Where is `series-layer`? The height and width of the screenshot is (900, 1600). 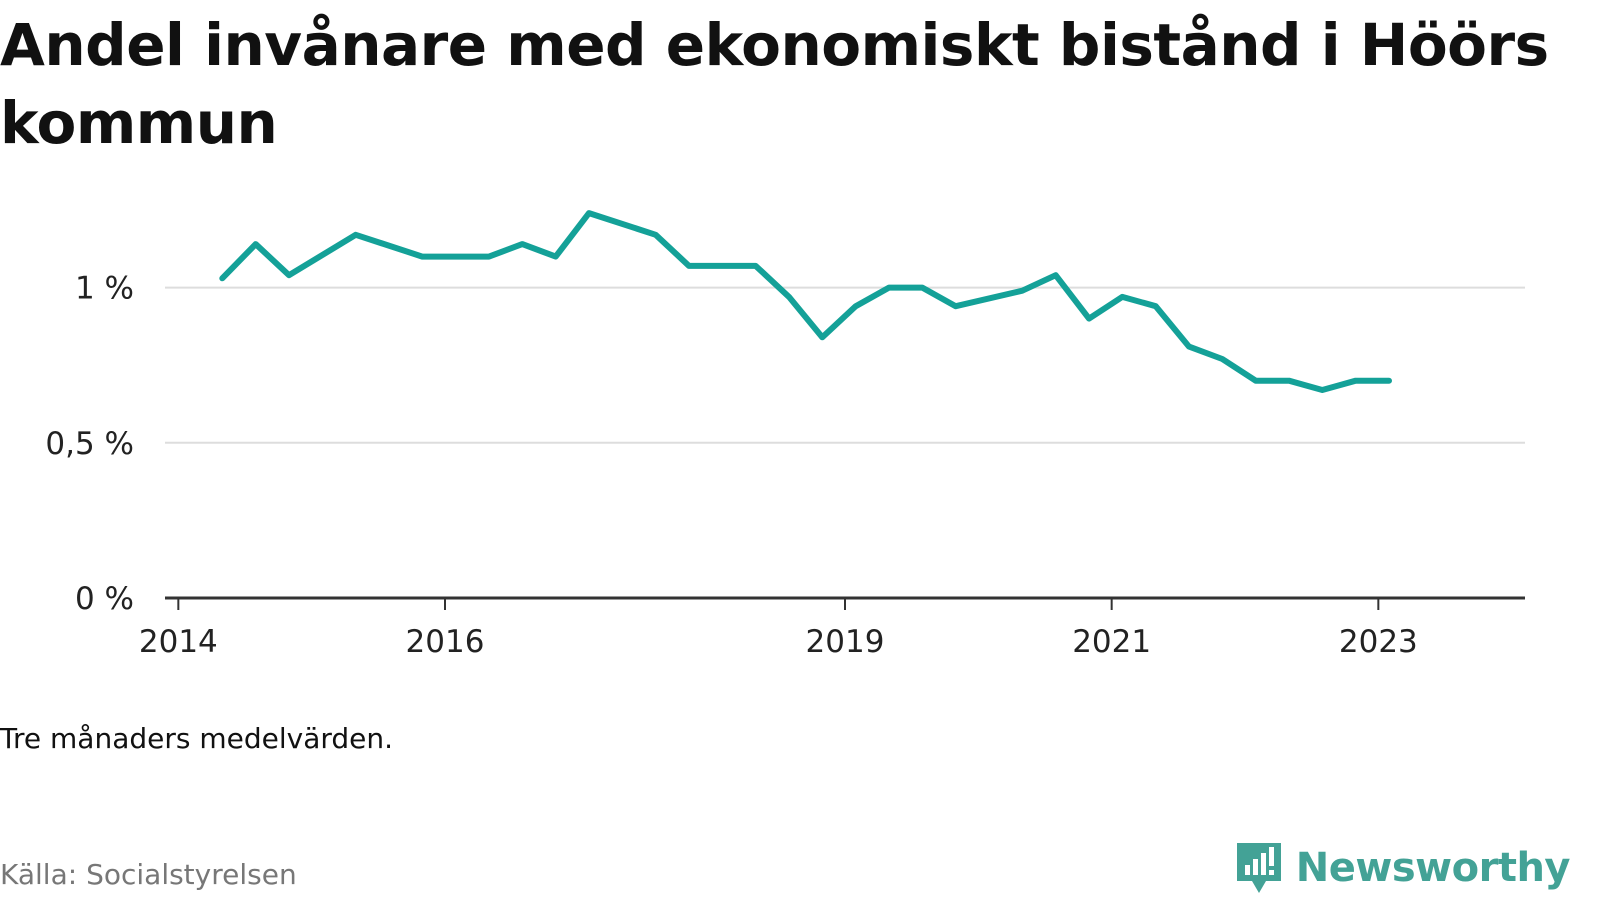
series-layer is located at coordinates (805, 301).